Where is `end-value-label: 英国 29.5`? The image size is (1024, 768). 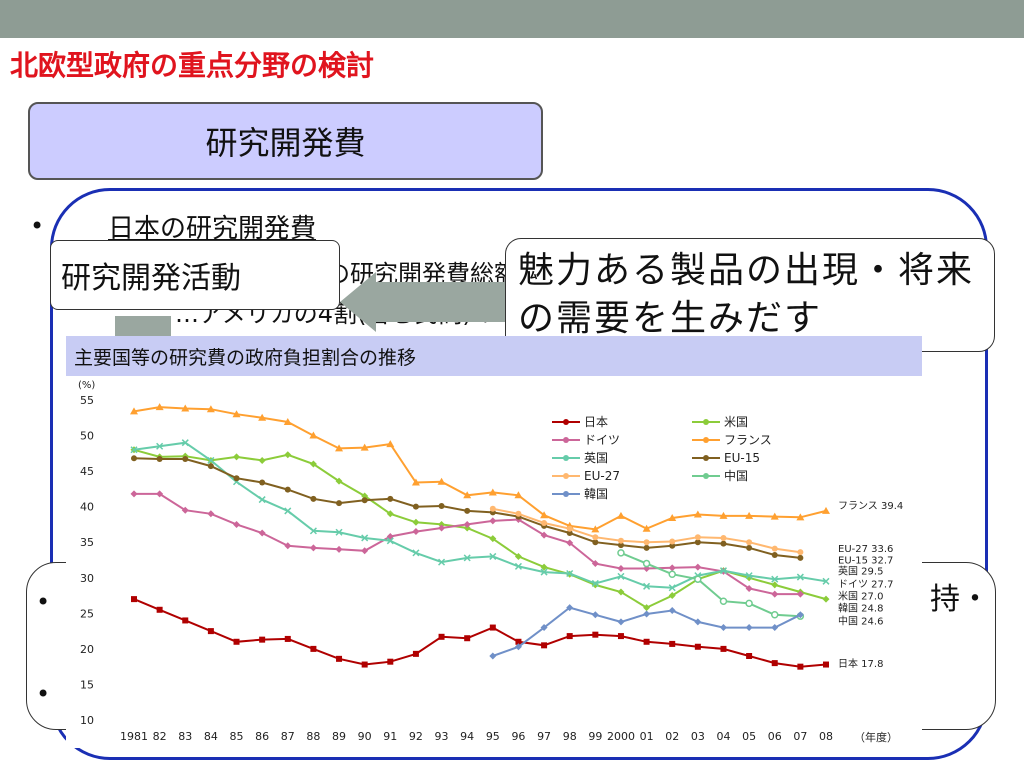 end-value-label: 英国 29.5 is located at coordinates (860, 571).